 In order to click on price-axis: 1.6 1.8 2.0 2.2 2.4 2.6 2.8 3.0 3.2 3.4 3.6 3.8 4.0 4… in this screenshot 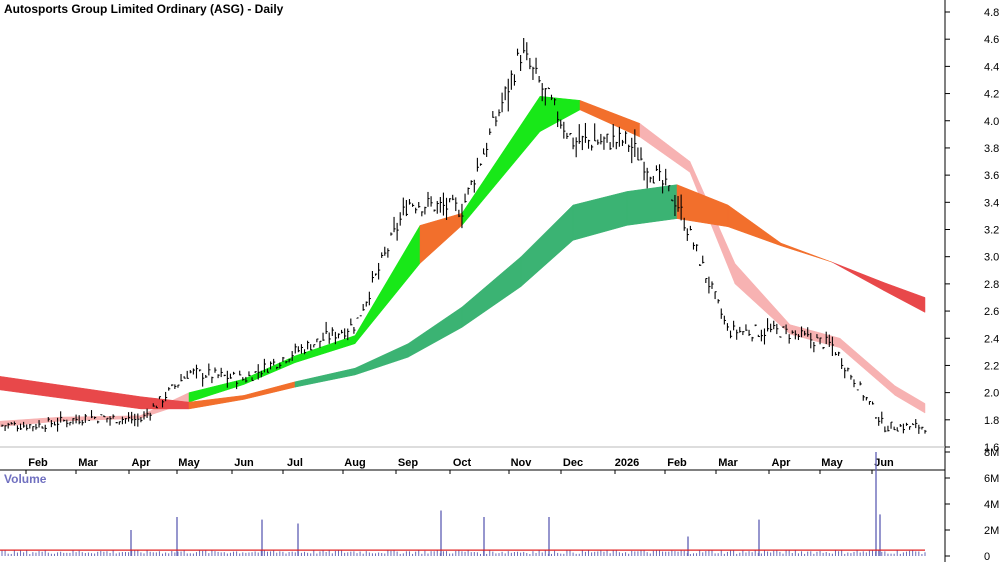, I will do `click(972, 230)`.